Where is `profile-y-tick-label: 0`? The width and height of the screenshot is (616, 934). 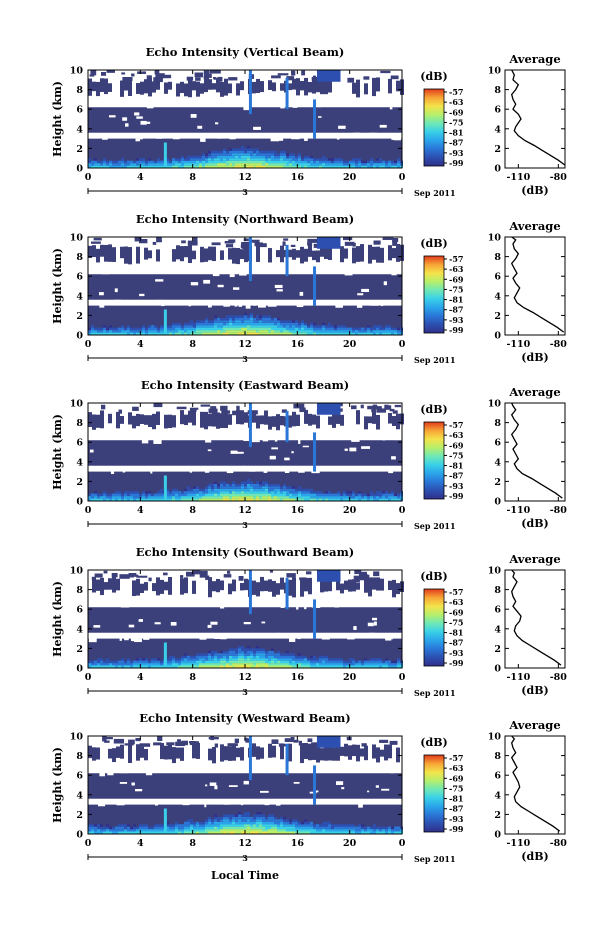
profile-y-tick-label: 0 is located at coordinates (497, 835).